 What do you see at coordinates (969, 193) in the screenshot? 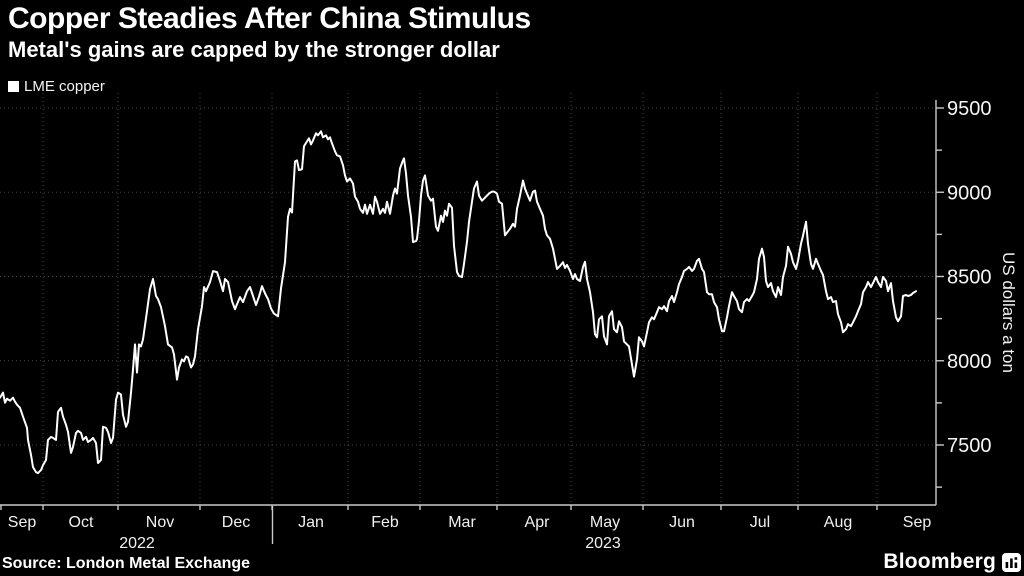
I see `y-tick-label: 9000` at bounding box center [969, 193].